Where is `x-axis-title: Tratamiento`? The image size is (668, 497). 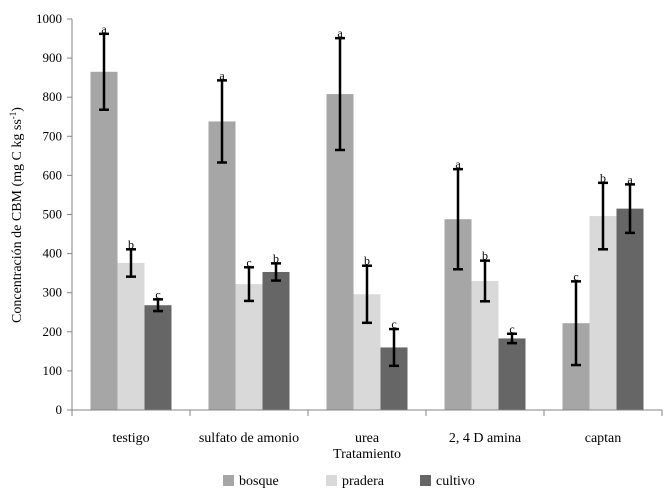 x-axis-title: Tratamiento is located at coordinates (367, 454).